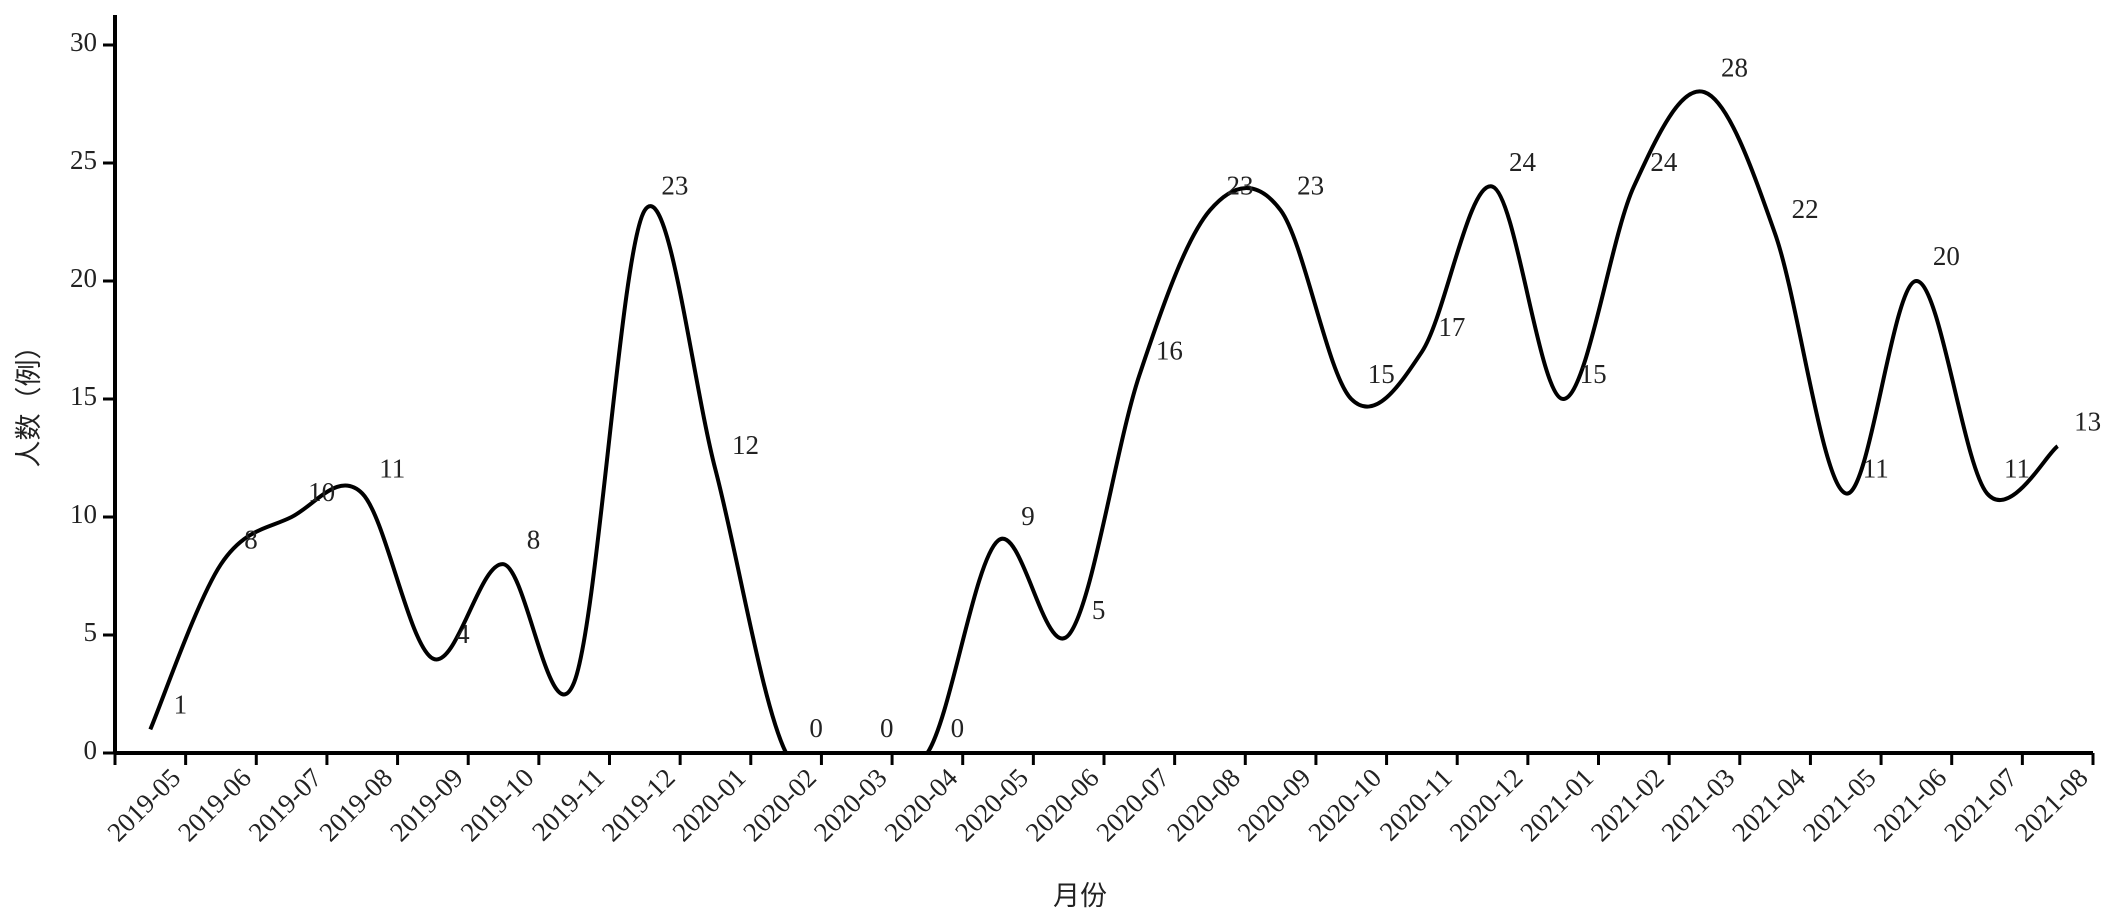 The height and width of the screenshot is (914, 2108). What do you see at coordinates (83, 396) in the screenshot?
I see `y-tick-label: 15` at bounding box center [83, 396].